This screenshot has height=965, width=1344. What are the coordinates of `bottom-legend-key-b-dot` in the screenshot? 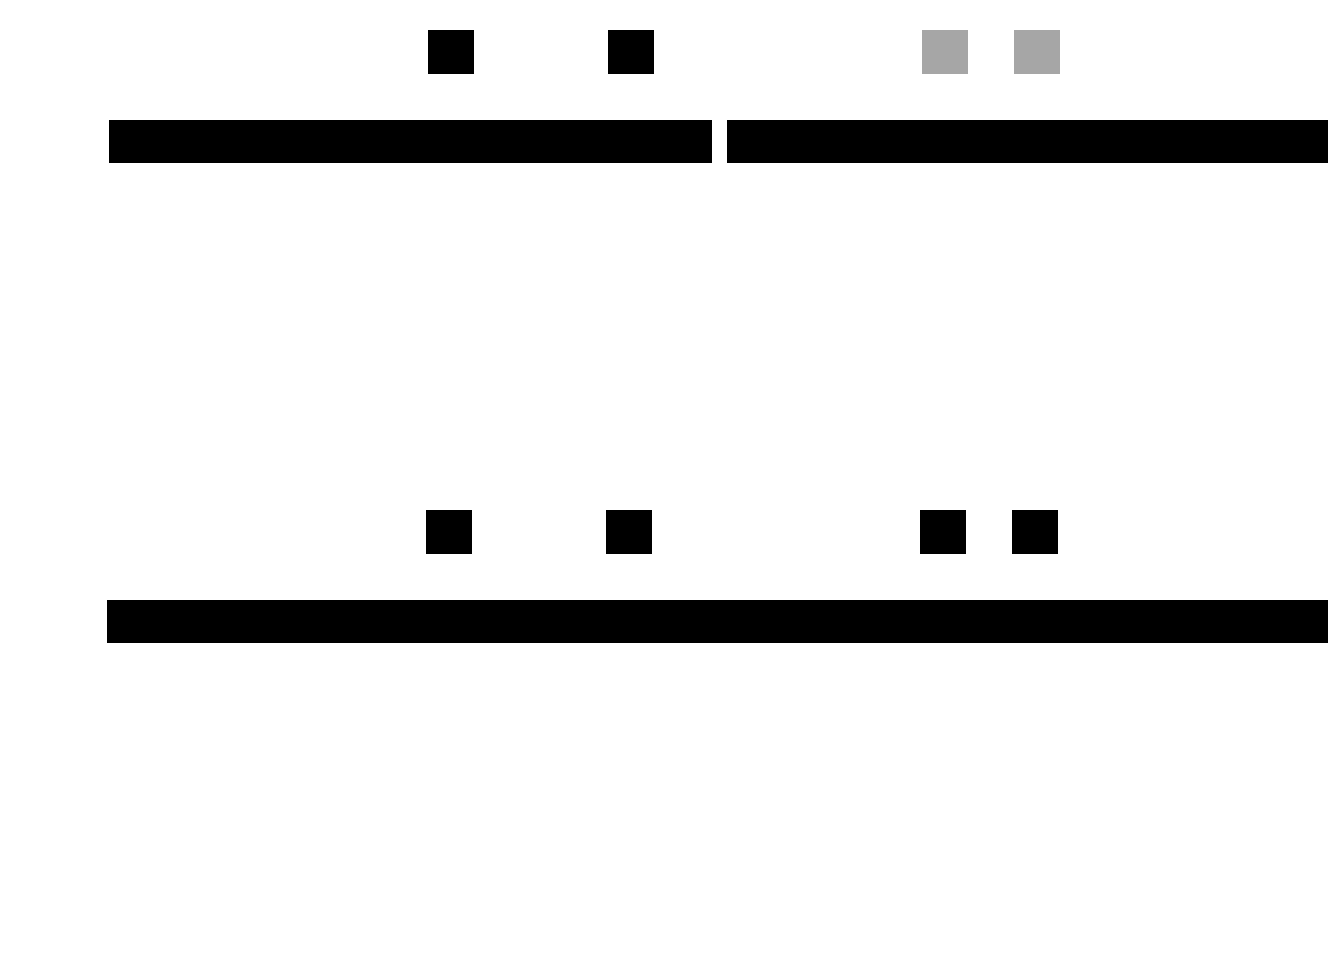 It's located at (1035, 532).